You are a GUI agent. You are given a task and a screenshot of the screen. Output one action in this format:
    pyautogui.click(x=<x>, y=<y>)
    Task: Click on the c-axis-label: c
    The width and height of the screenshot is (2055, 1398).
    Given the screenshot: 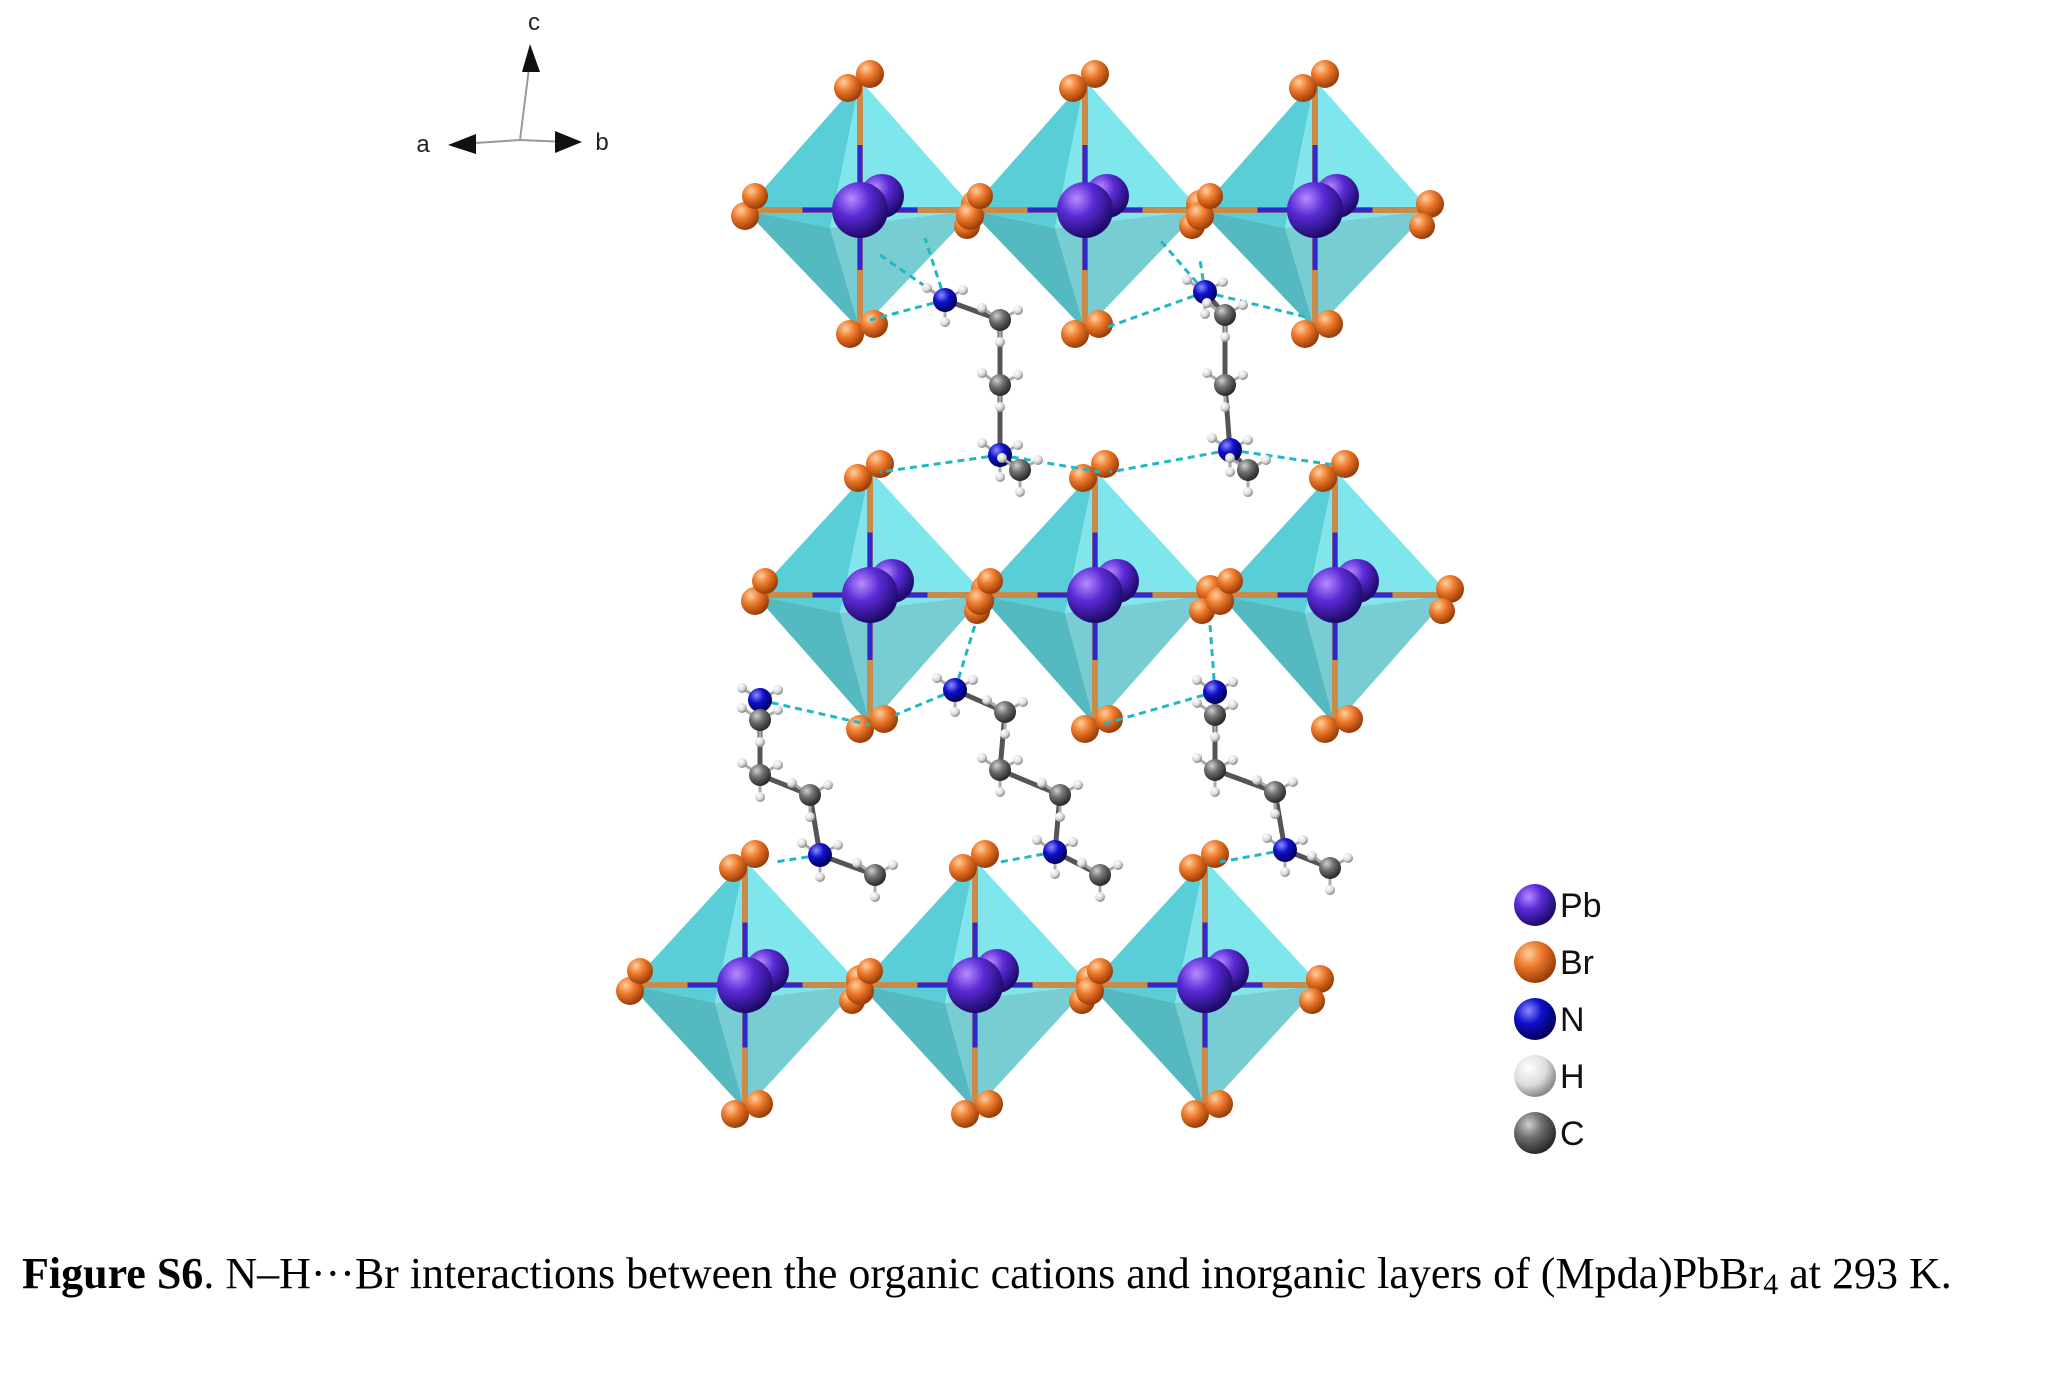 What is the action you would take?
    pyautogui.click(x=534, y=22)
    